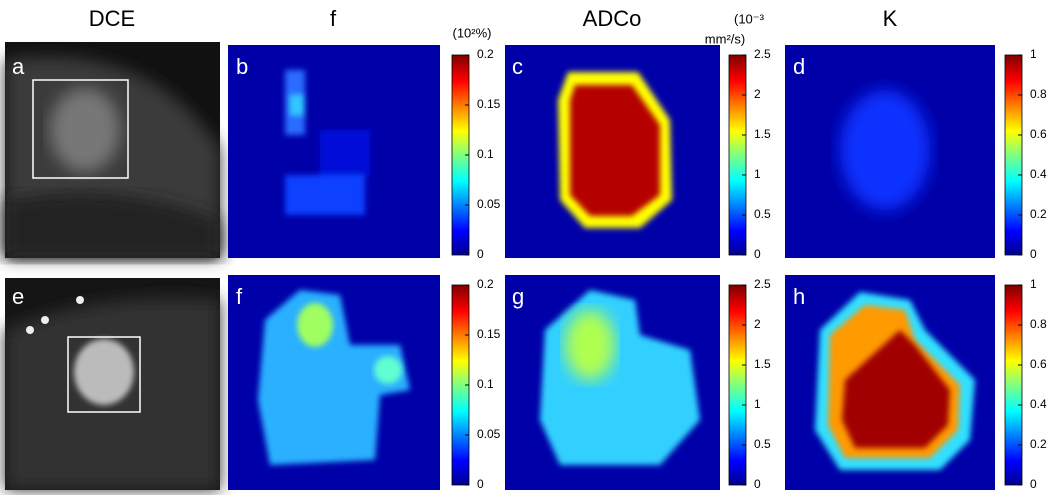  Describe the element at coordinates (612, 18) in the screenshot. I see `column-header: ADCo` at that location.